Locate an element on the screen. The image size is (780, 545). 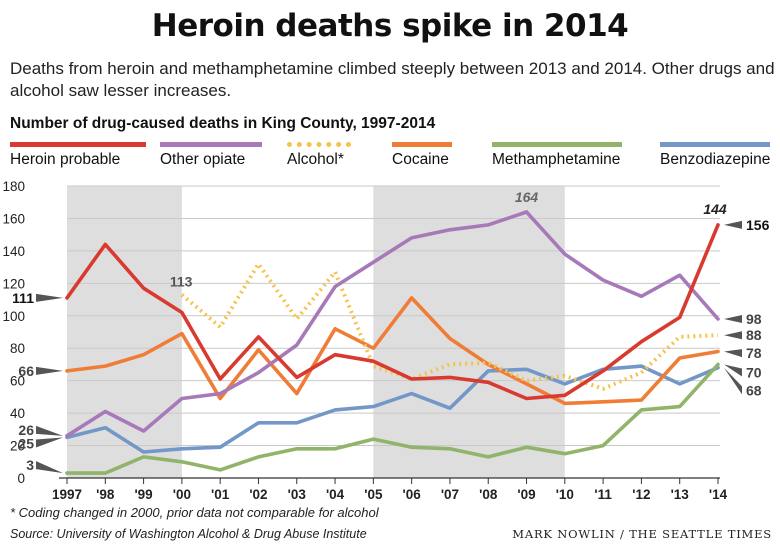
end-value-label: 70 is located at coordinates (754, 373).